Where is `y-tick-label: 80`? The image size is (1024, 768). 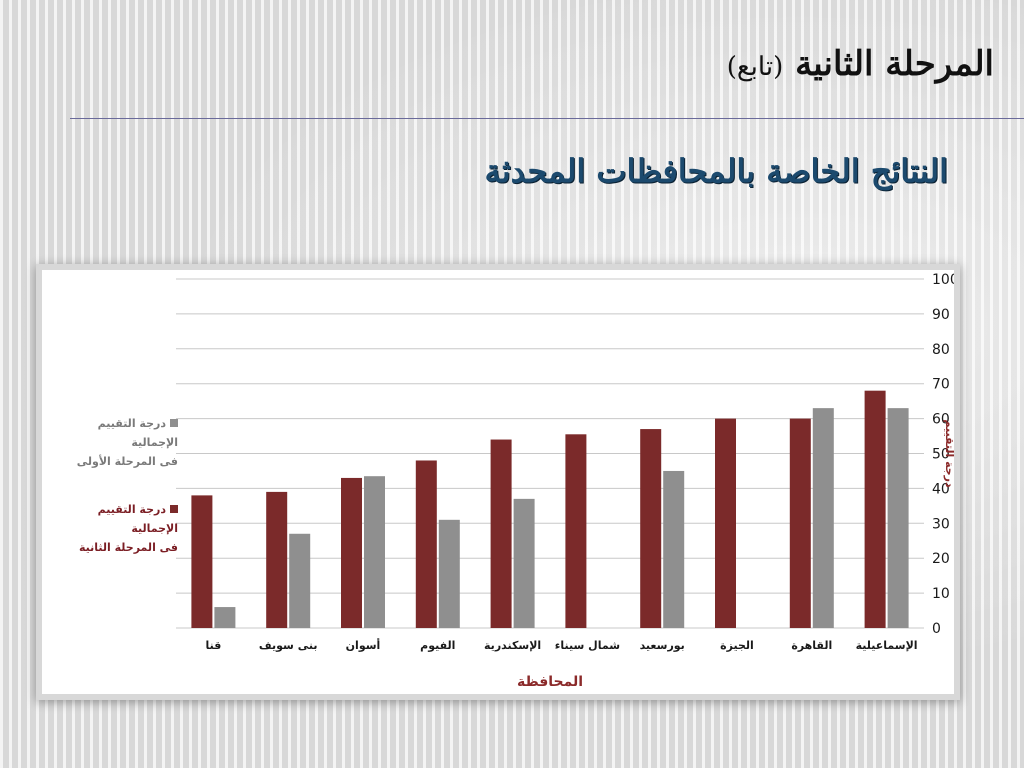 y-tick-label: 80 is located at coordinates (941, 350).